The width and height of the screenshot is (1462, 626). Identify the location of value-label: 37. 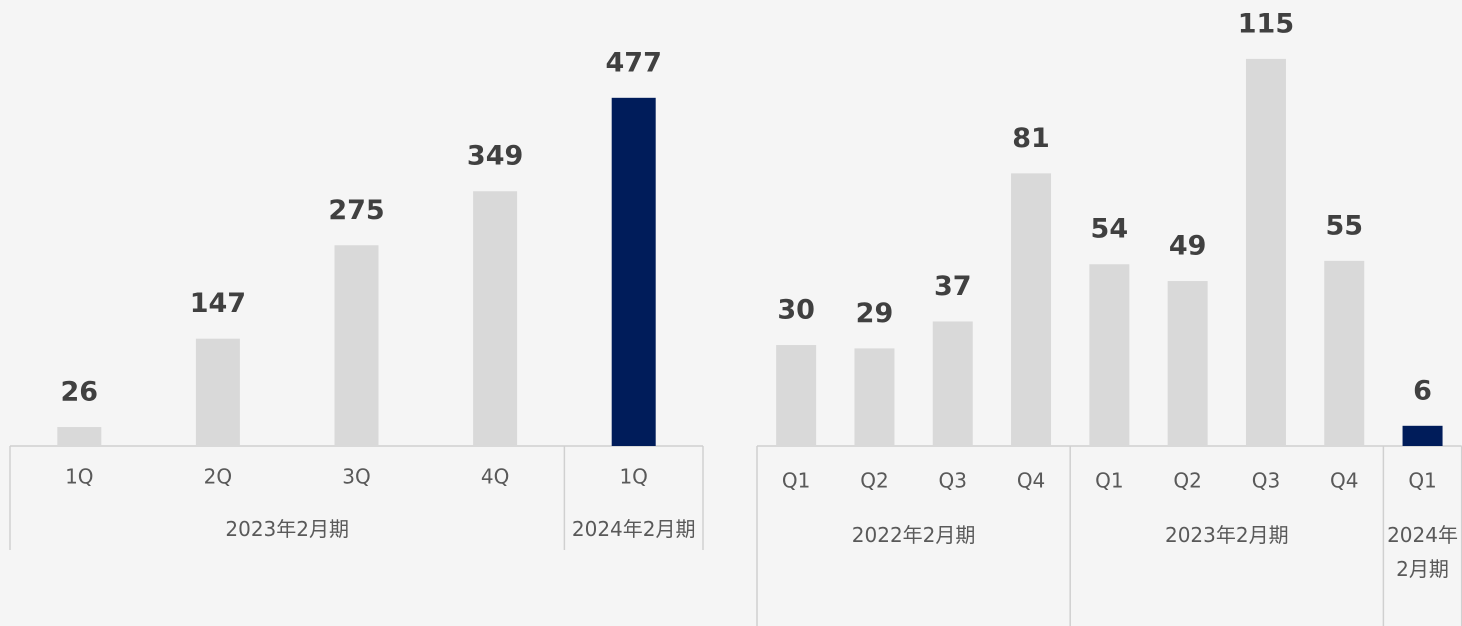
(953, 286).